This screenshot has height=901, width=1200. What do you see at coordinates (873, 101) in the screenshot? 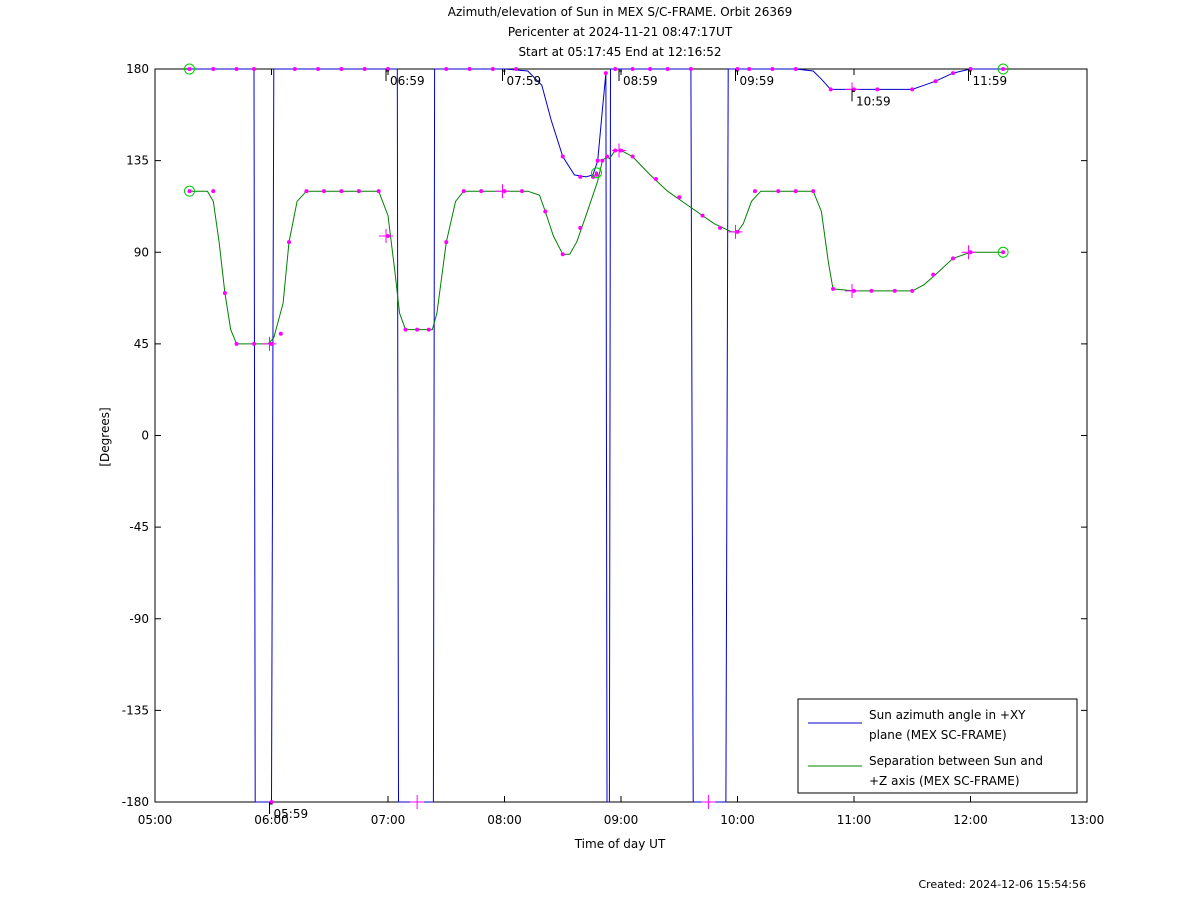
I see `hour-mark-label: 10:59` at bounding box center [873, 101].